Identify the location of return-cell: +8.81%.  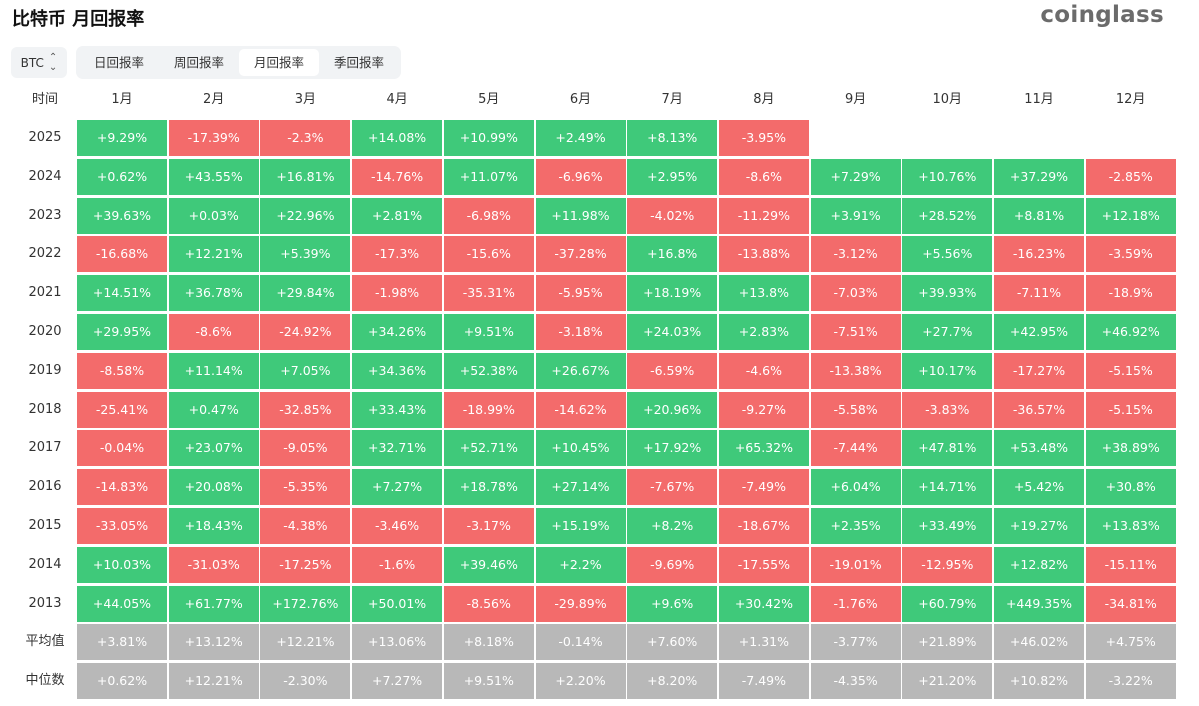
(1039, 215).